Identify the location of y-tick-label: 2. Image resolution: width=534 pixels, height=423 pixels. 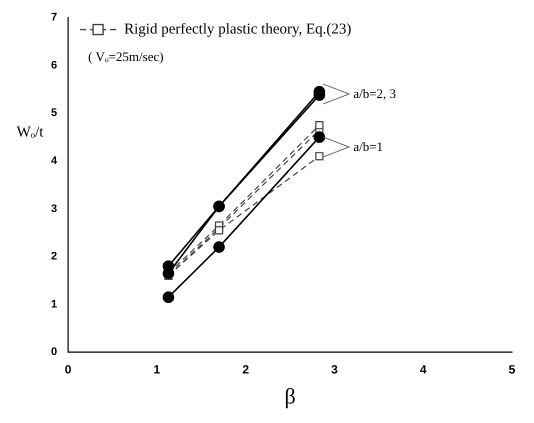
(54, 256).